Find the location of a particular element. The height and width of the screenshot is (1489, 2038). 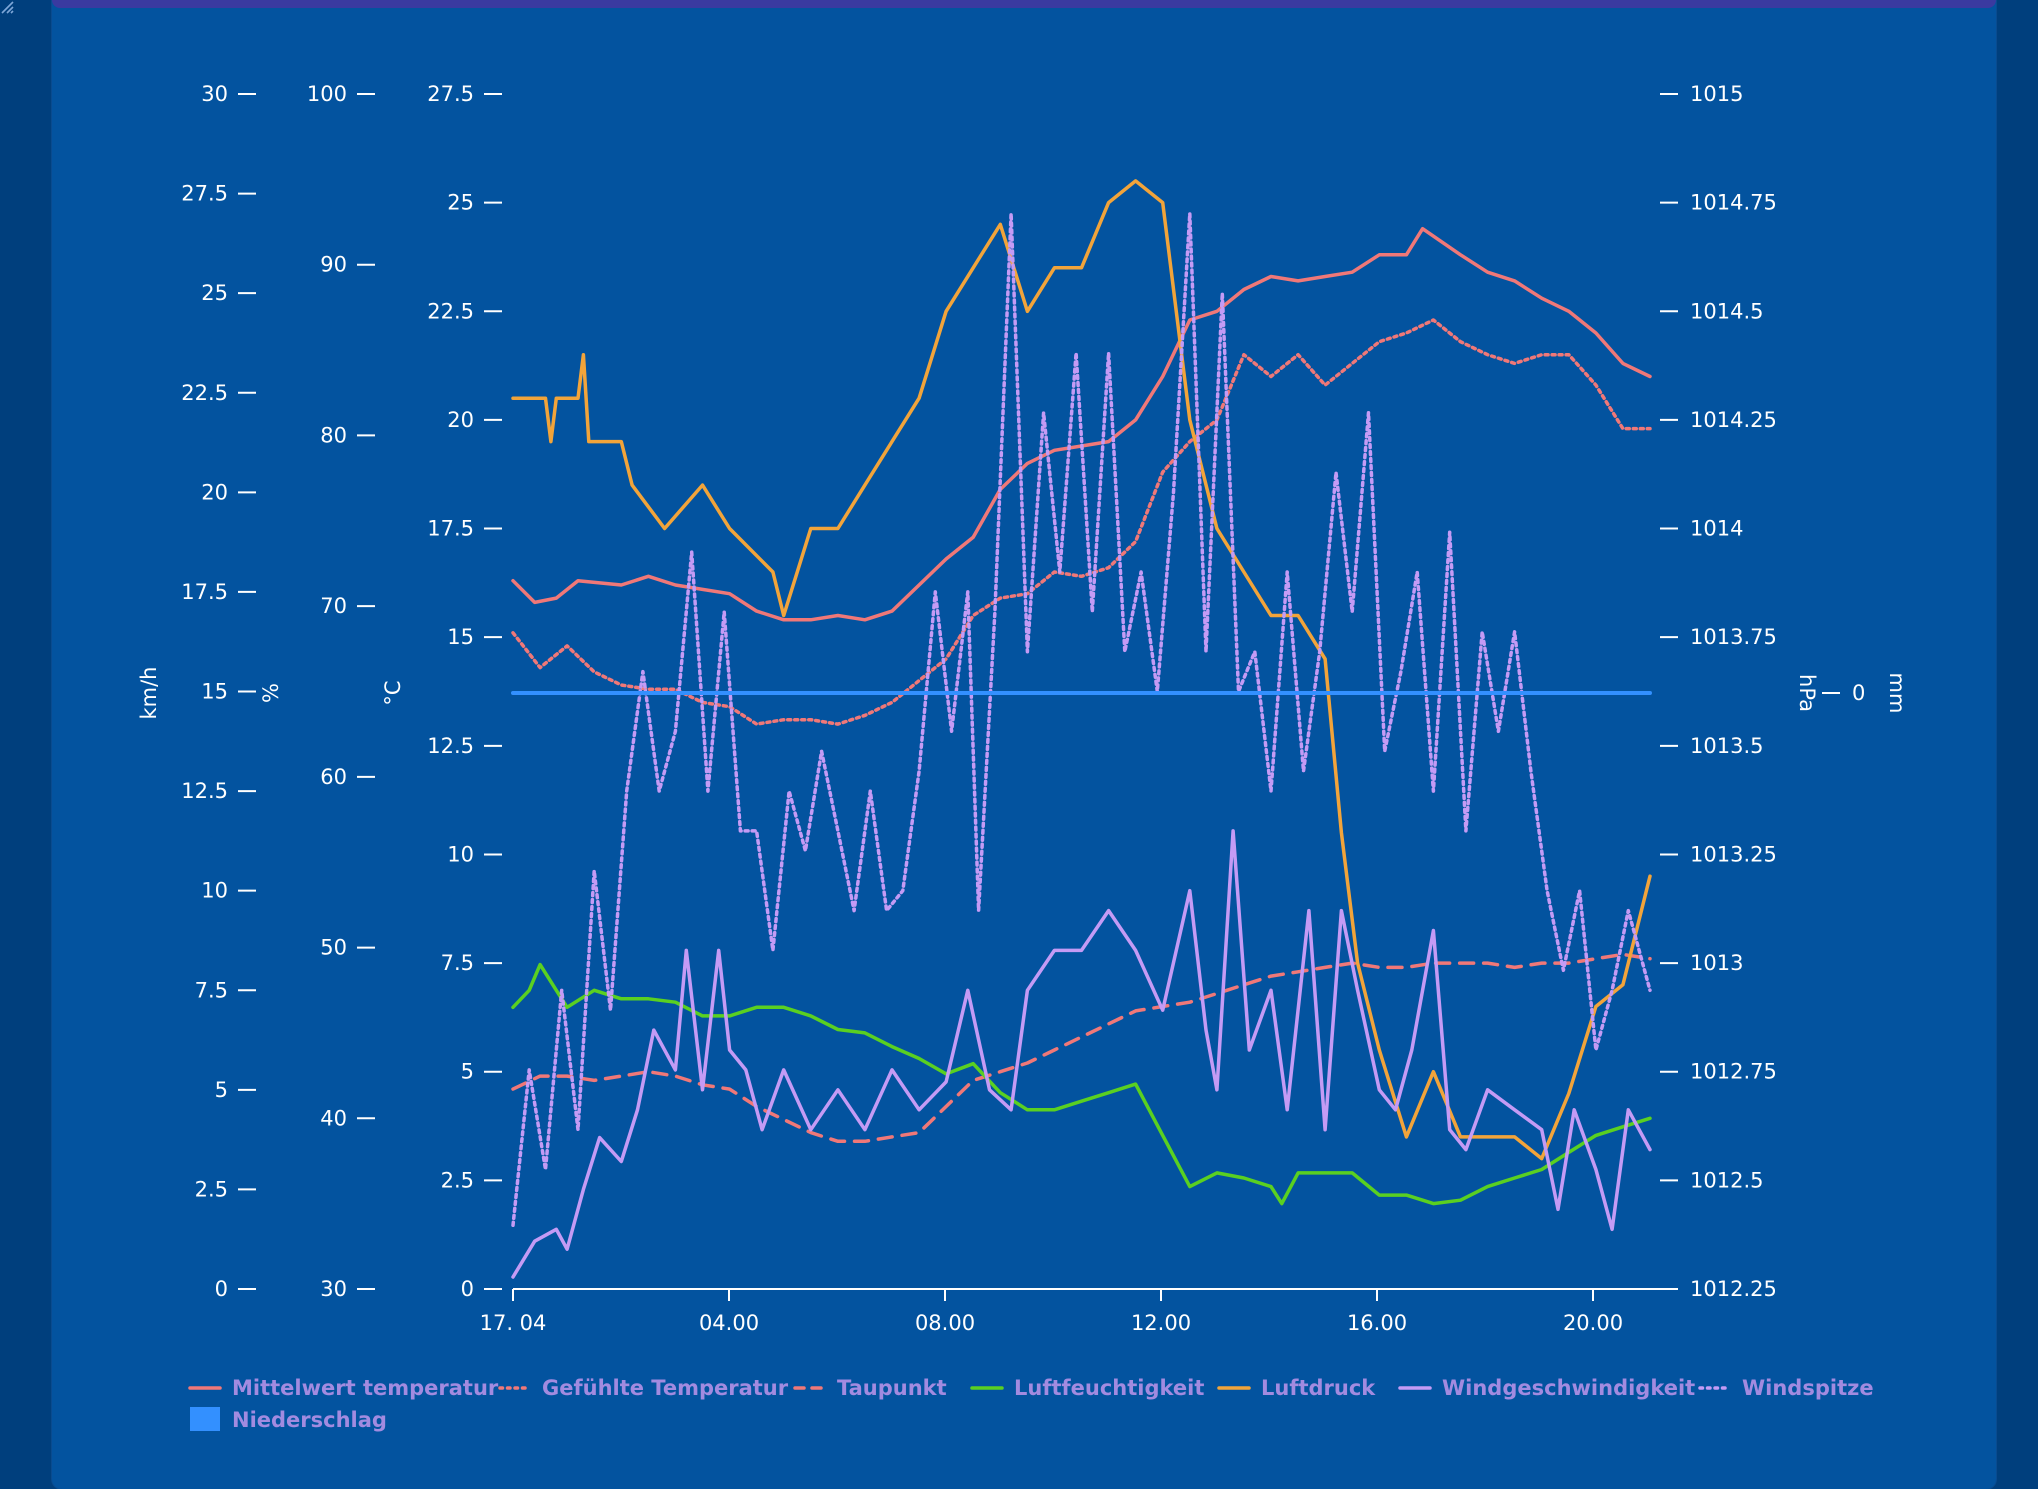

legend-item-label: Gefühlte Temperatur is located at coordinates (665, 1388).